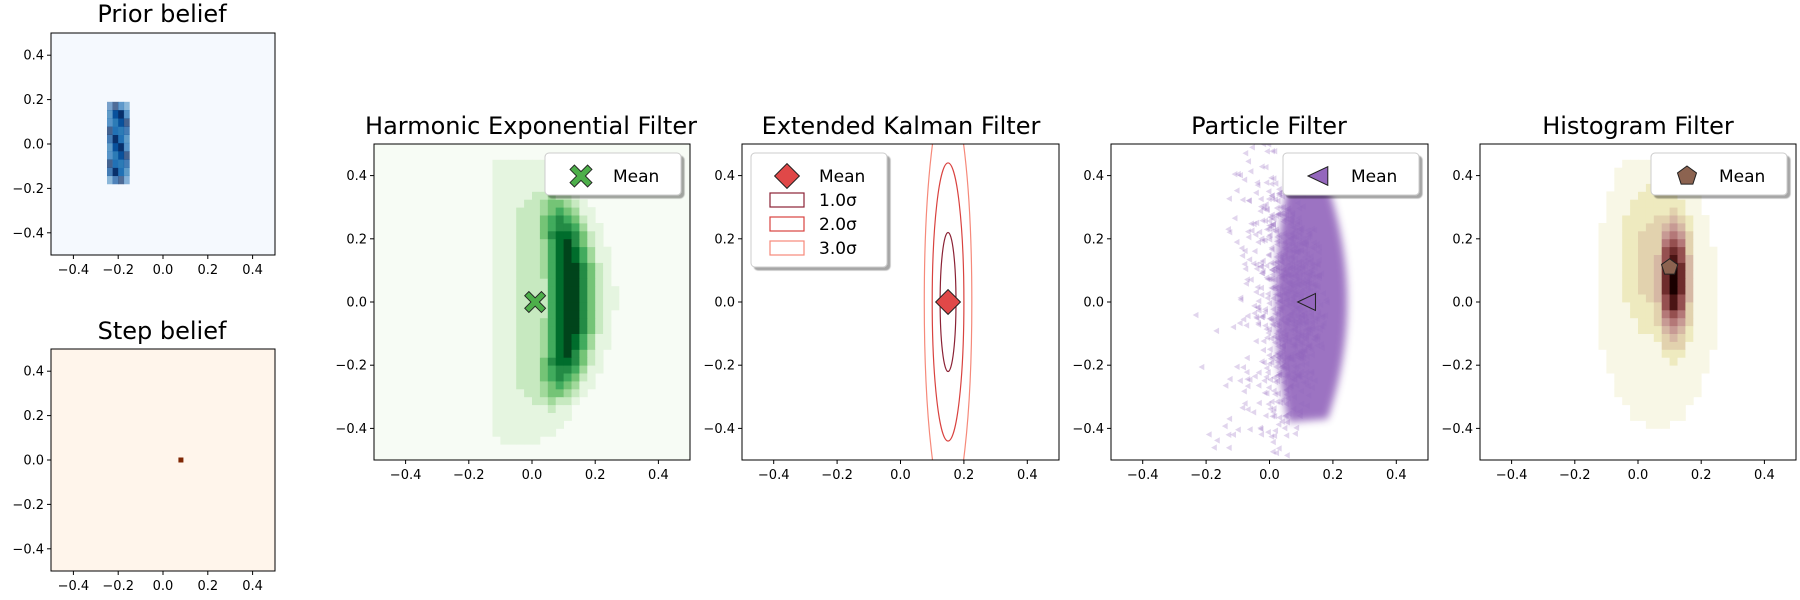  I want to click on y-tick-label: 0.0, so click(33, 461).